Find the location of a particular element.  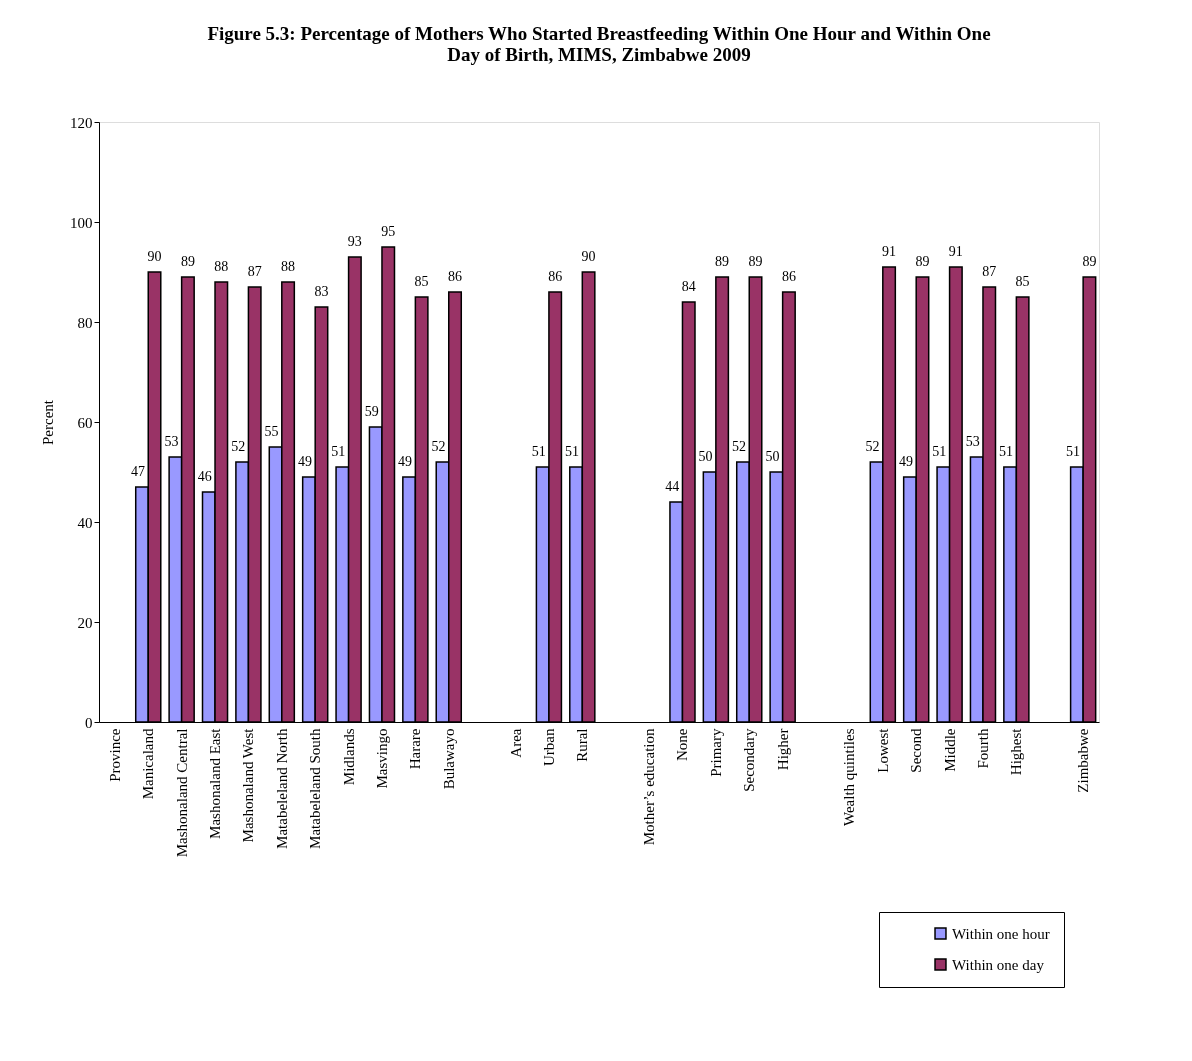

x-tick-label: Urban is located at coordinates (548, 747).